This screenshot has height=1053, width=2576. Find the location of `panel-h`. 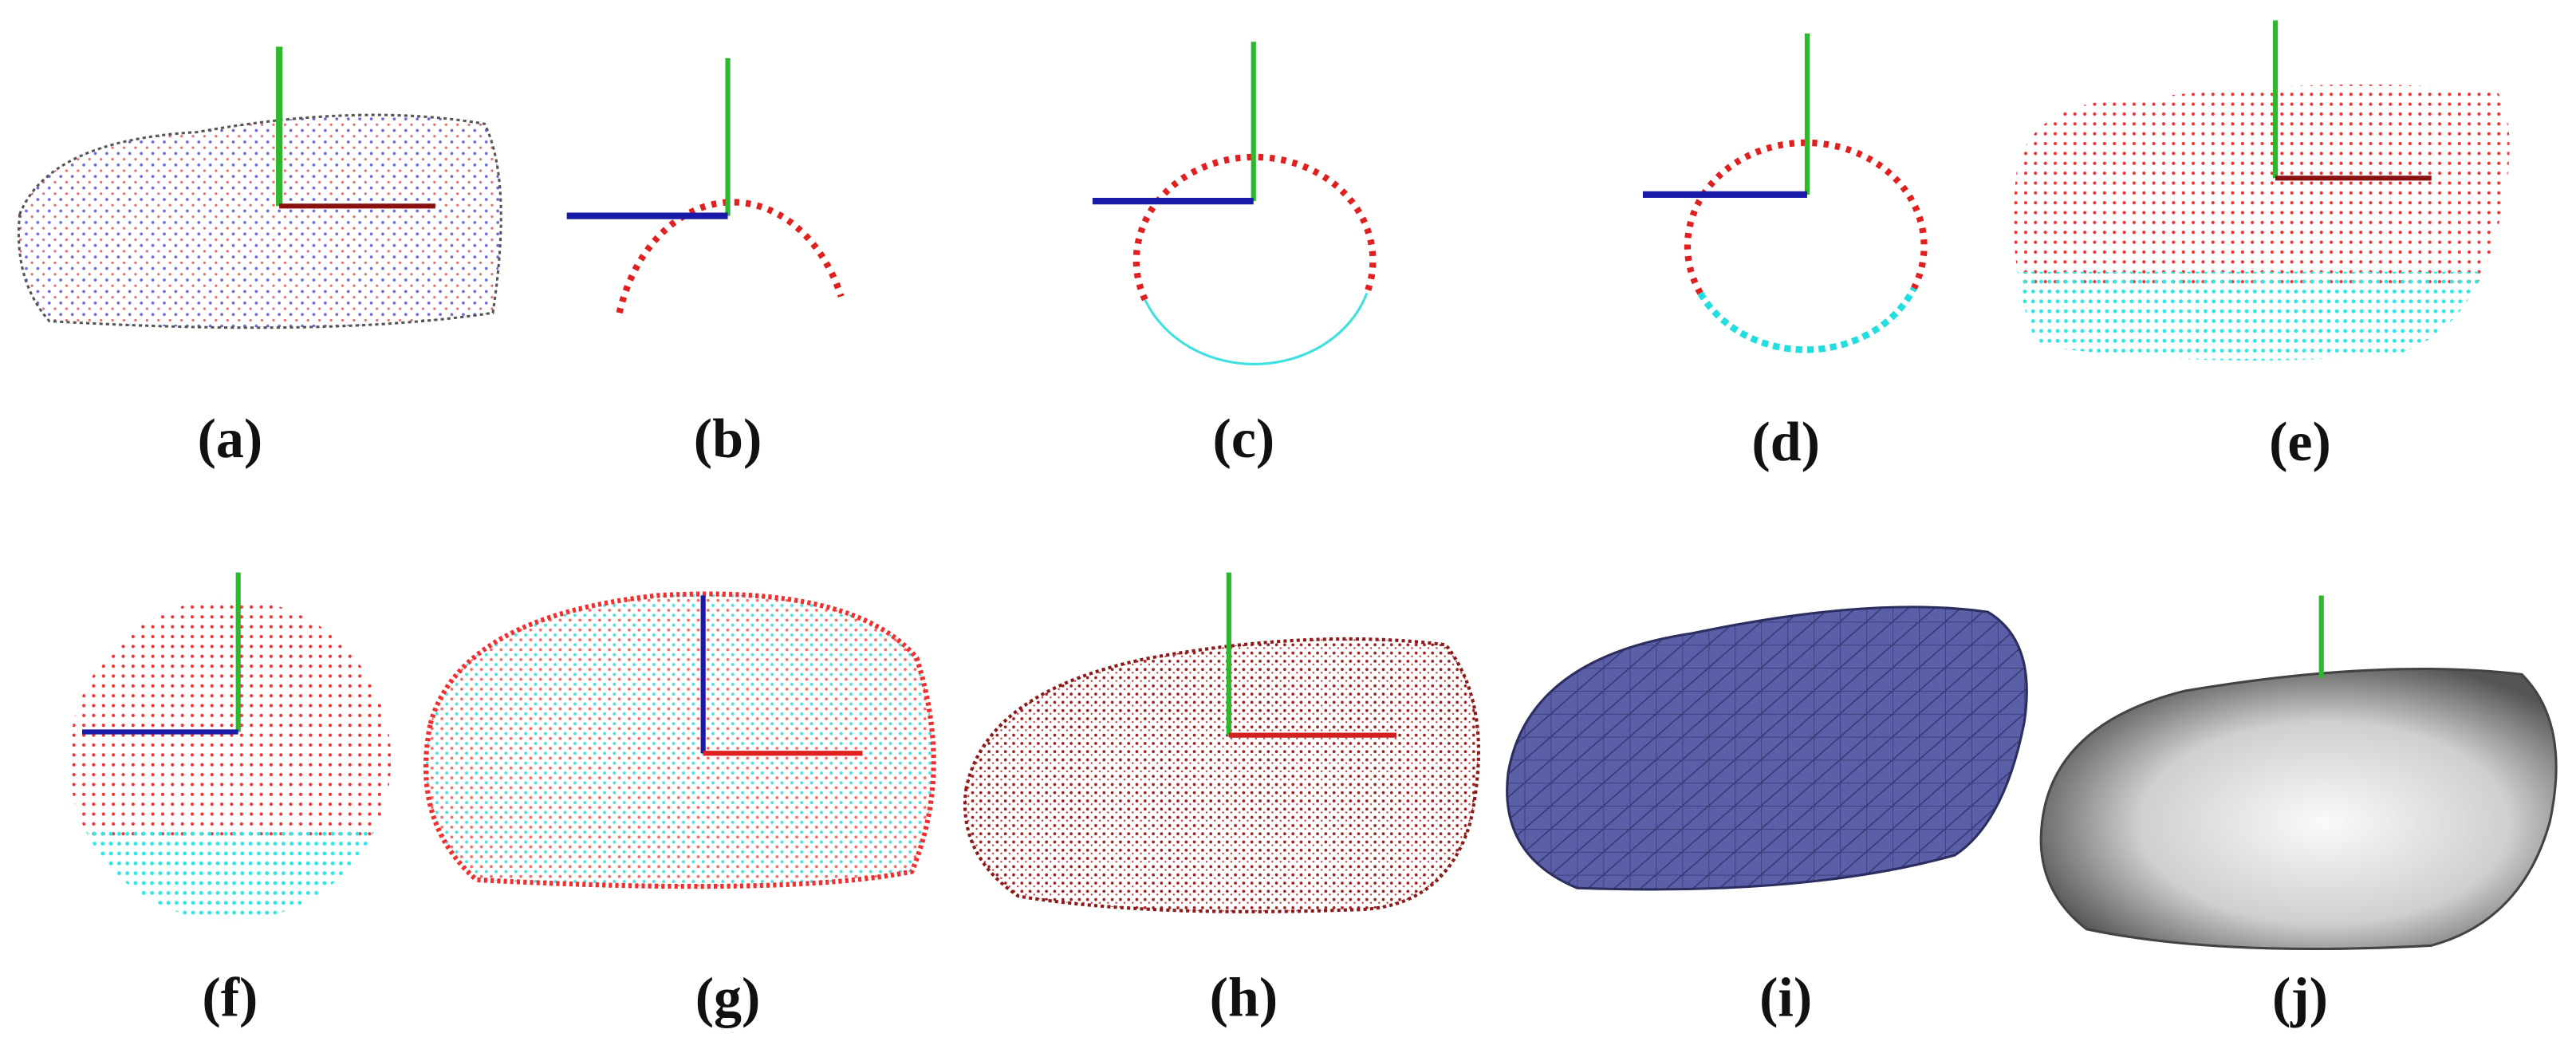

panel-h is located at coordinates (1221, 742).